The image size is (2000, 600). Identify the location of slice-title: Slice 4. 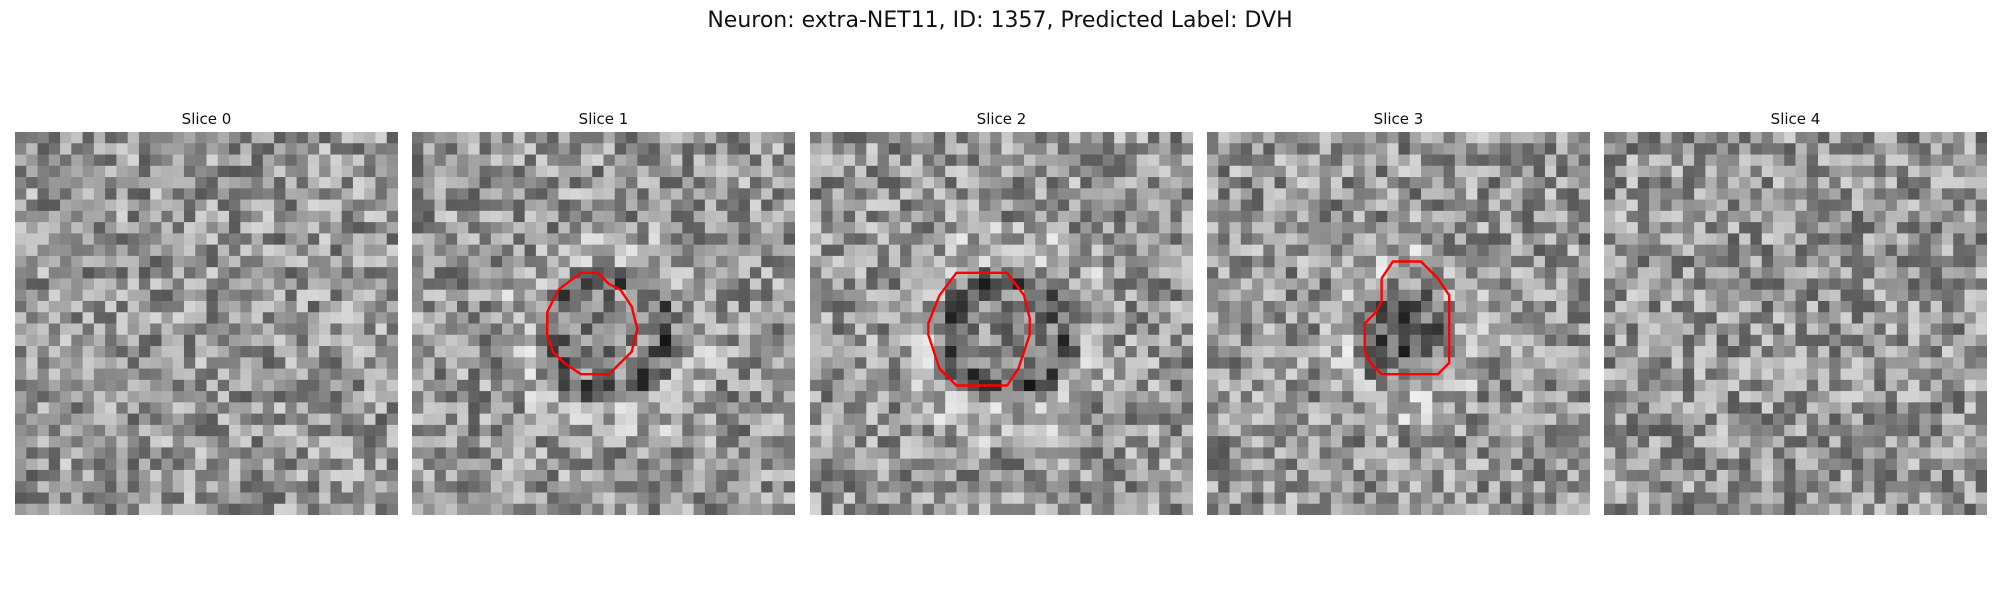
(1795, 121).